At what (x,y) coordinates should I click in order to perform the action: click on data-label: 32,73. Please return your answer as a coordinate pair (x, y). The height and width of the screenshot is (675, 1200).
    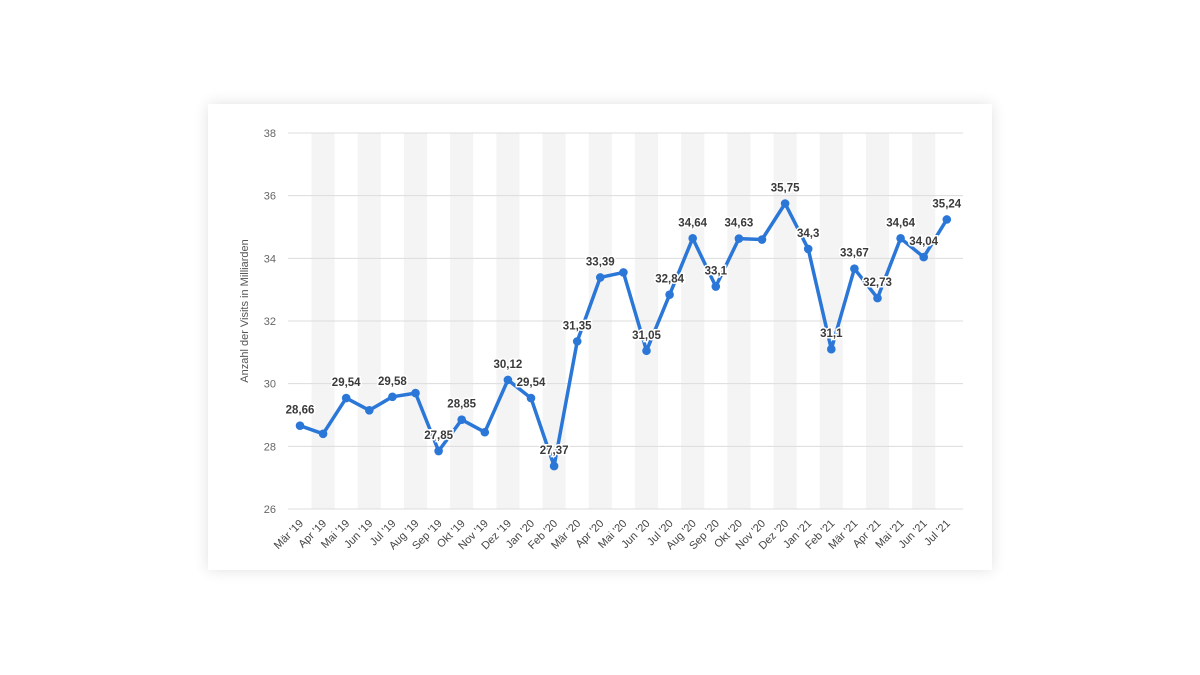
    Looking at the image, I should click on (877, 283).